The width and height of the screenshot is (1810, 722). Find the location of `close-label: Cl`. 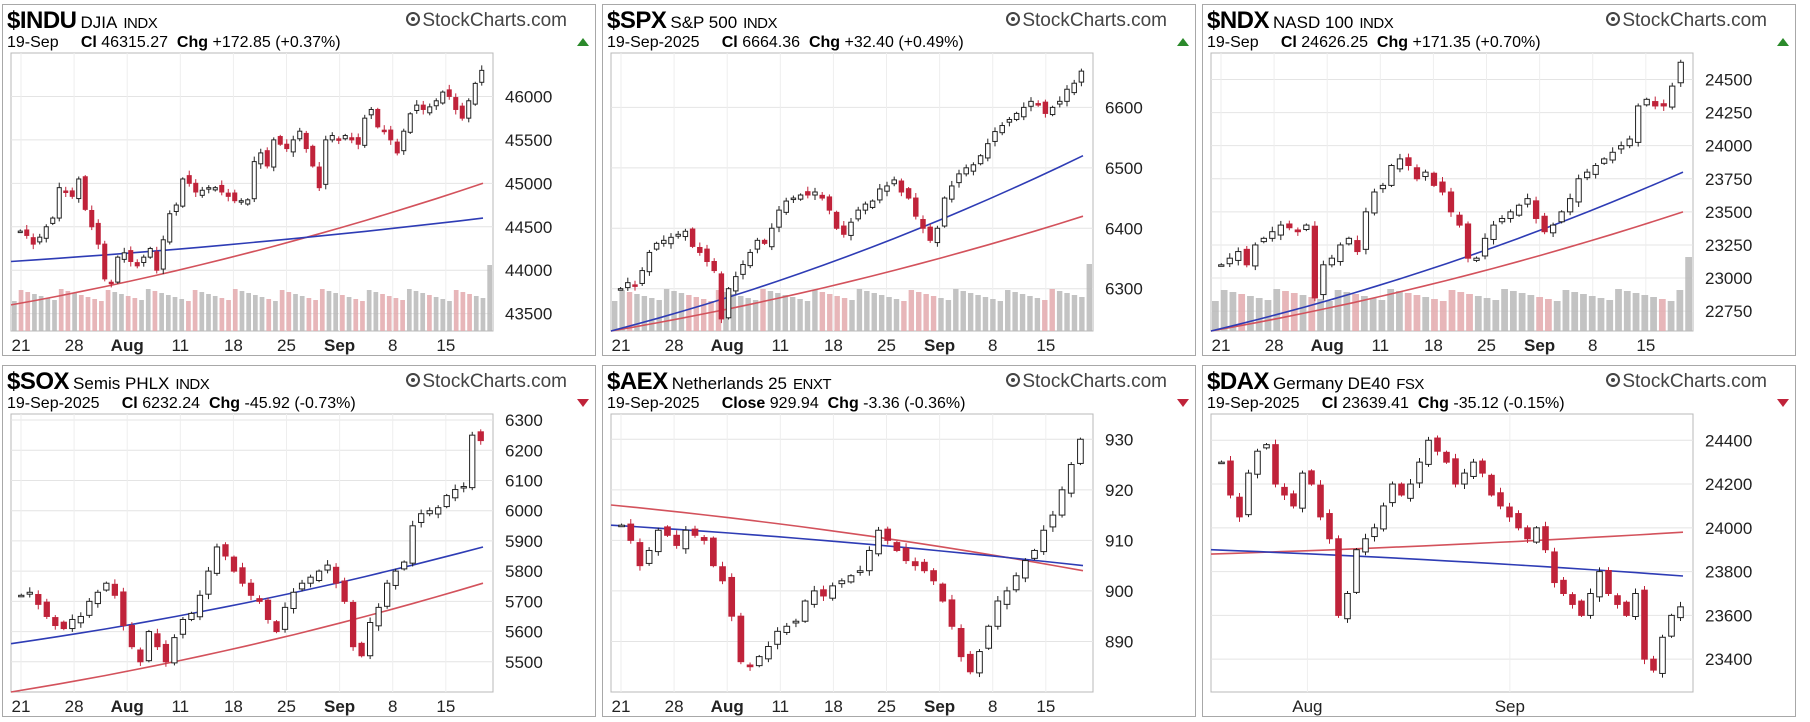

close-label: Cl is located at coordinates (1288, 42).